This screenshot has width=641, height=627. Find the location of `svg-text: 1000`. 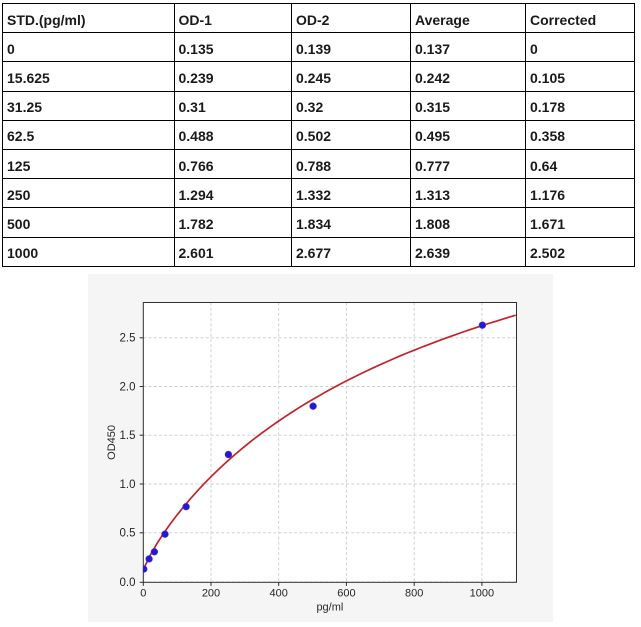

svg-text: 1000 is located at coordinates (482, 594).